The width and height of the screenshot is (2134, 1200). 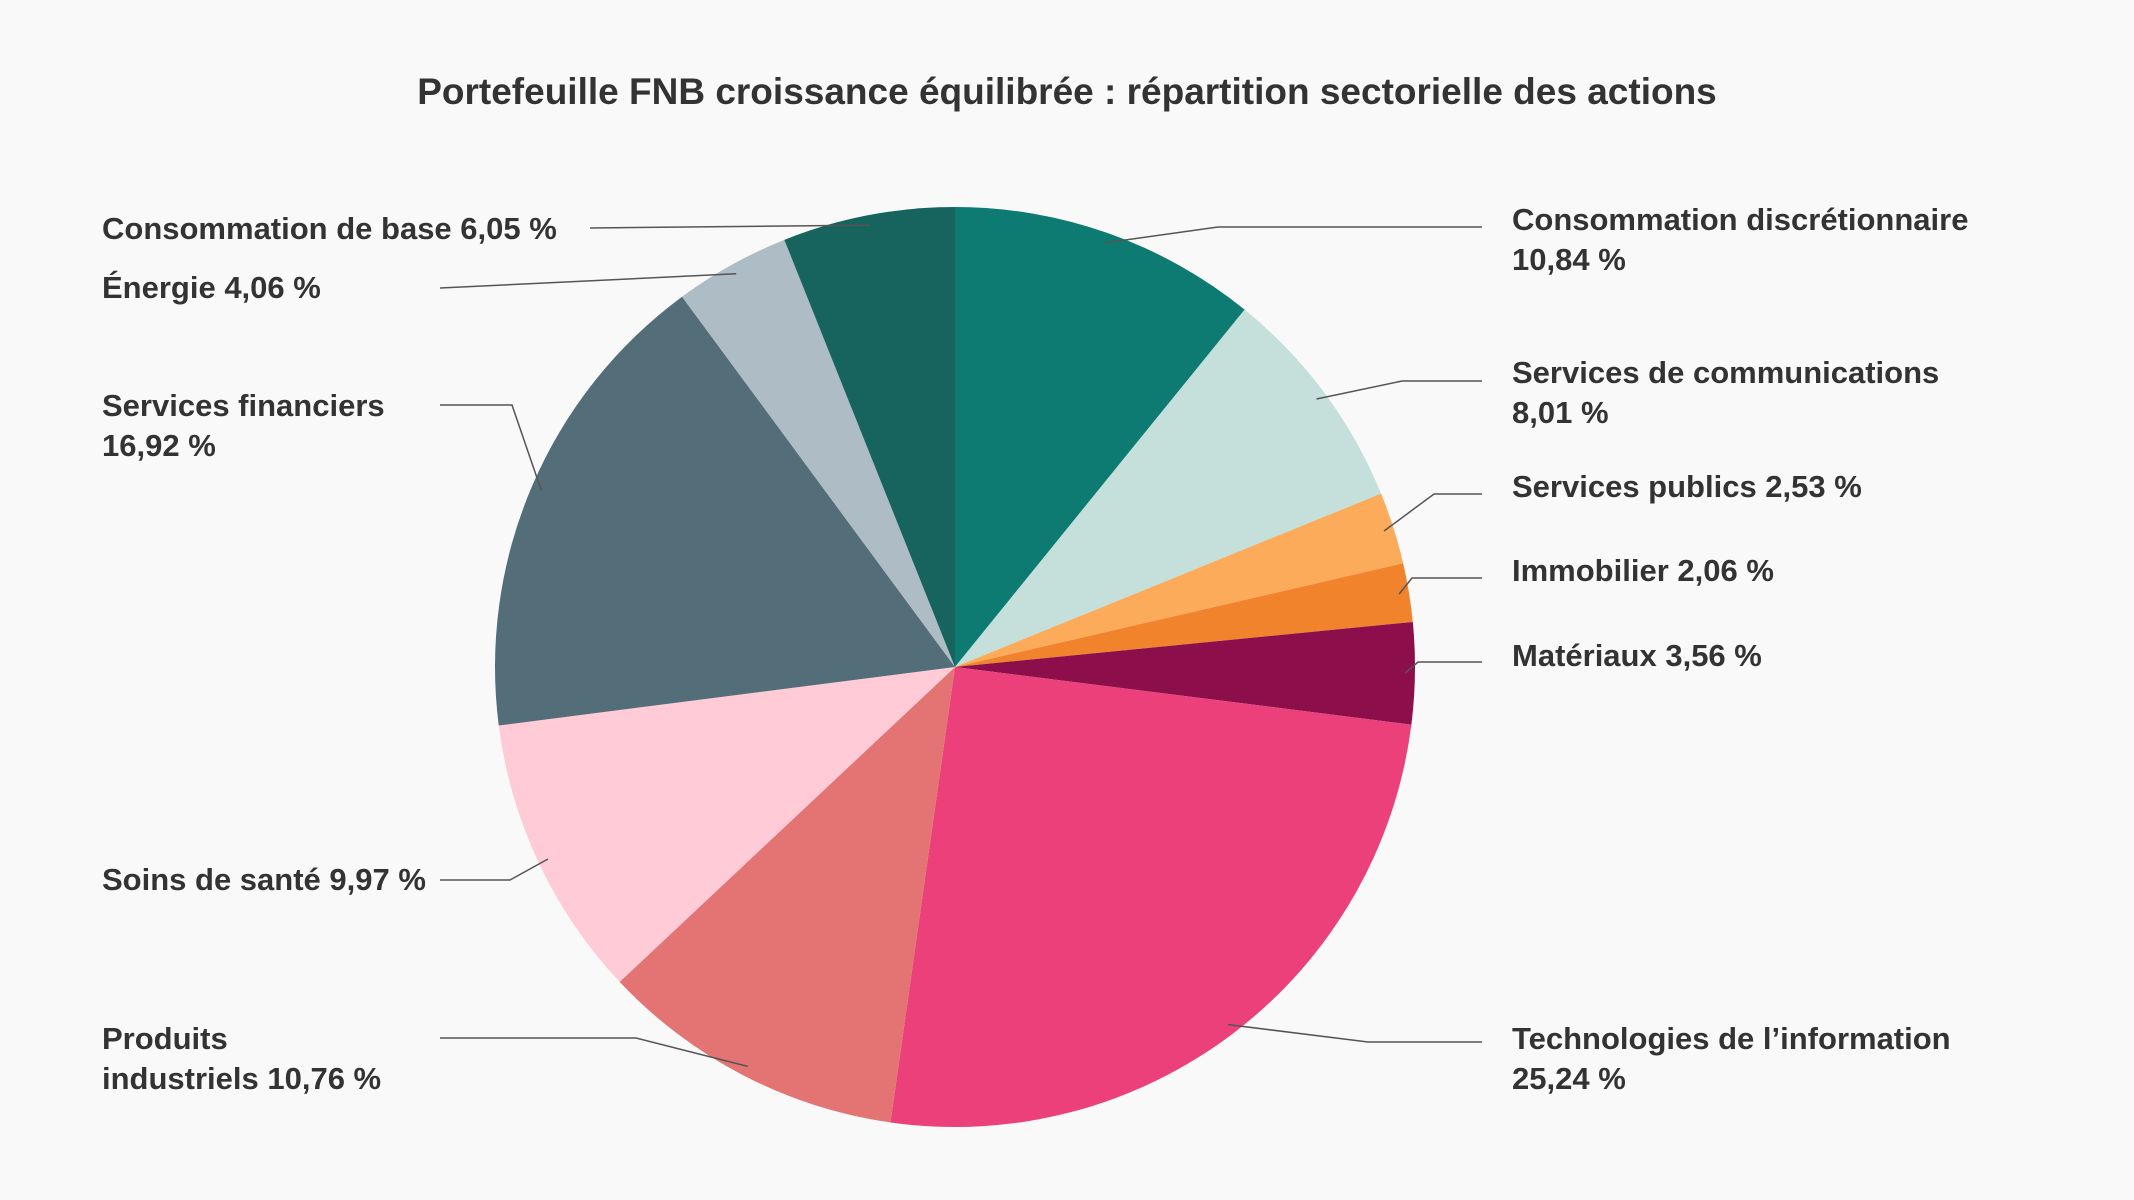 What do you see at coordinates (241, 1058) in the screenshot?
I see `slice-label: Produits industriels 10,76 %` at bounding box center [241, 1058].